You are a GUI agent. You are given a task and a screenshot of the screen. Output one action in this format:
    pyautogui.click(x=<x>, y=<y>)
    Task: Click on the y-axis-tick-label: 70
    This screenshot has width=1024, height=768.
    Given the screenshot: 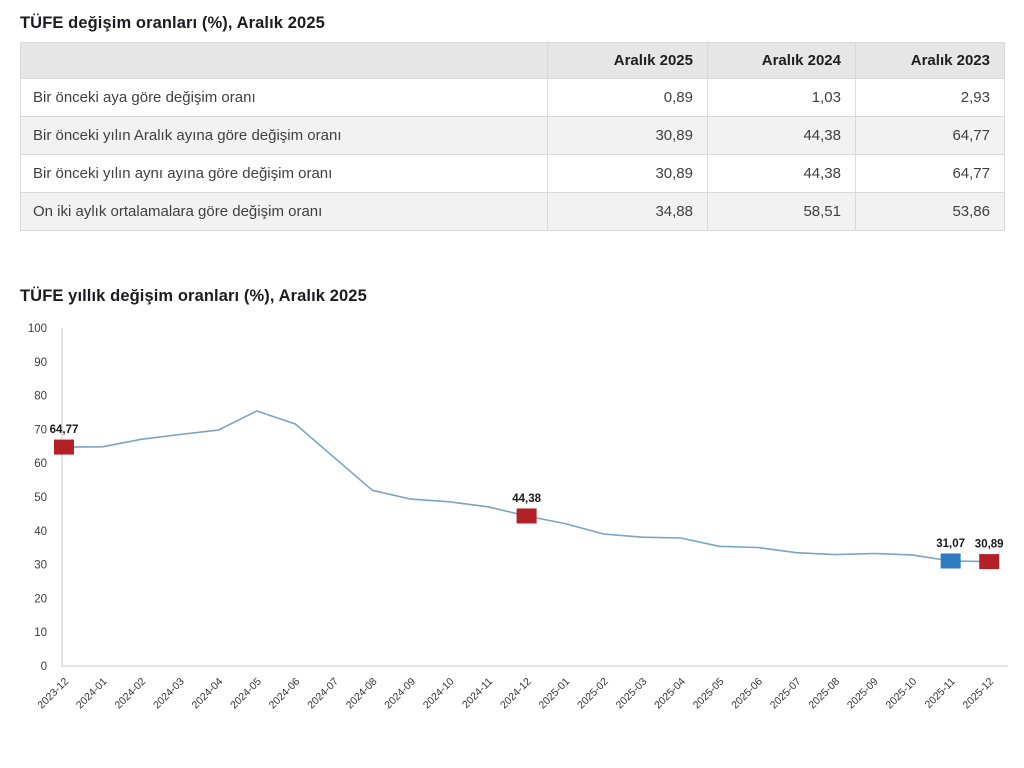 What is the action you would take?
    pyautogui.click(x=40, y=430)
    